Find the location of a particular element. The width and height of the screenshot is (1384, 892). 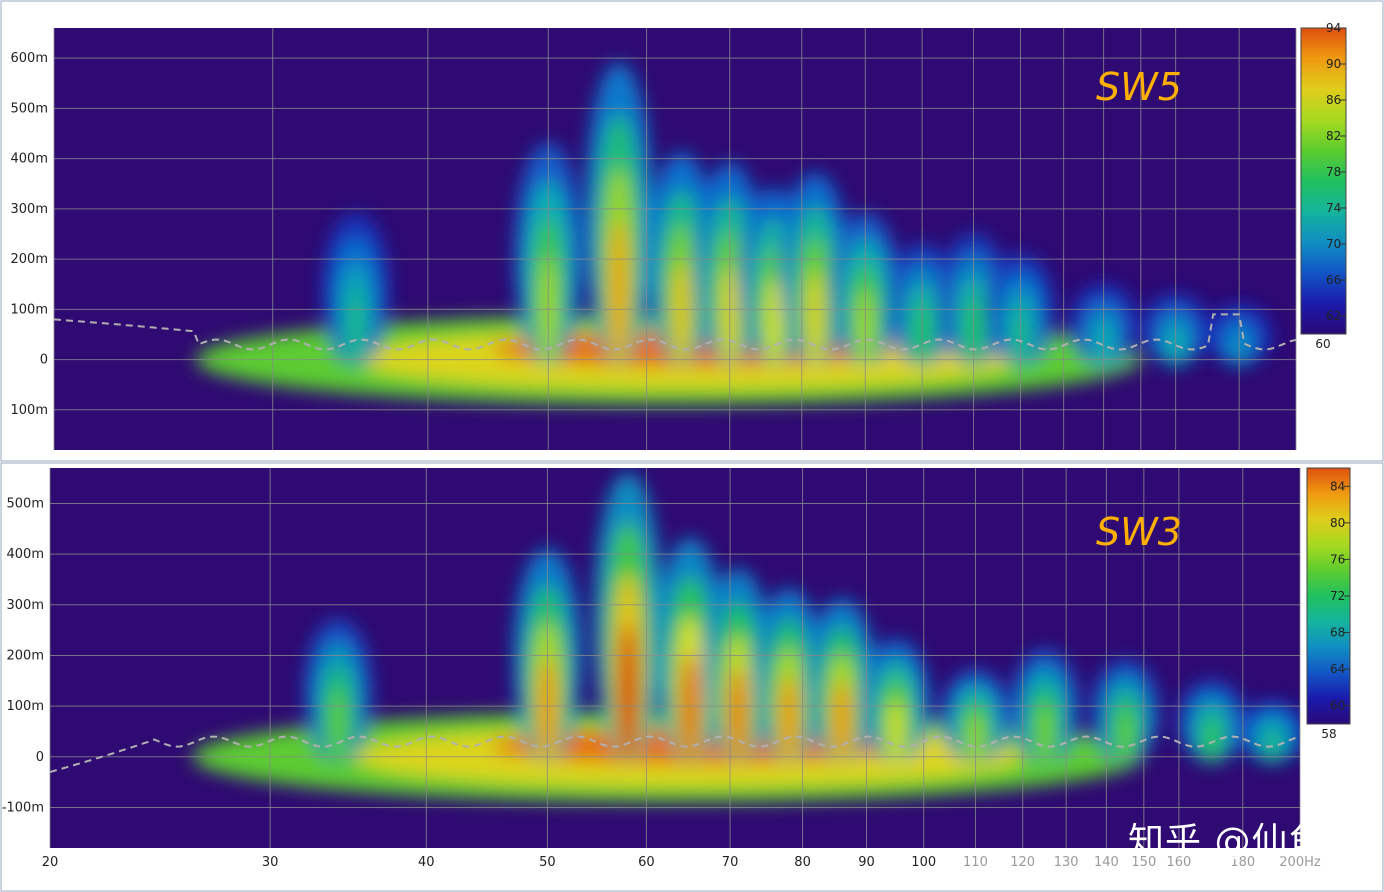

colorbar-tick-label: 82 is located at coordinates (1333, 136).